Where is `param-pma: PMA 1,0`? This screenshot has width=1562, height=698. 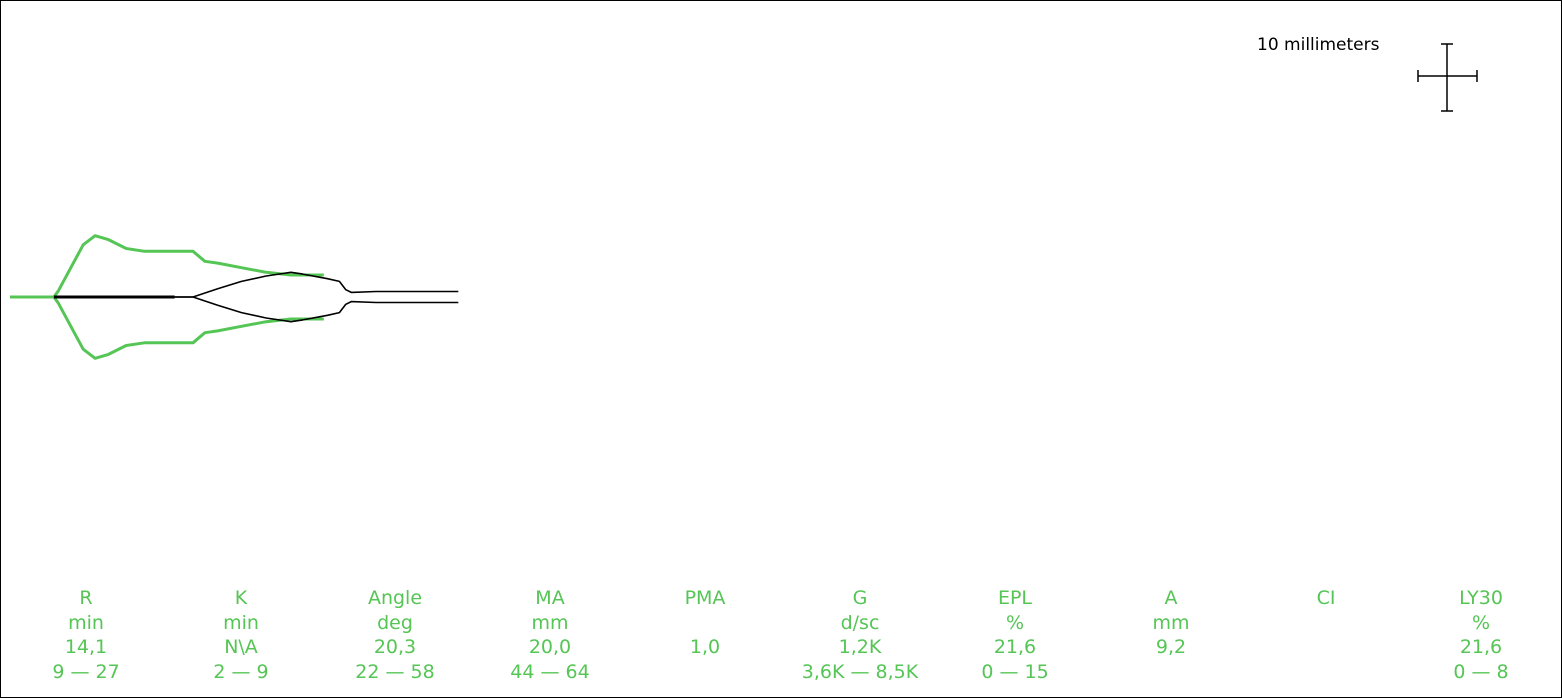
param-pma: PMA 1,0 is located at coordinates (705, 635).